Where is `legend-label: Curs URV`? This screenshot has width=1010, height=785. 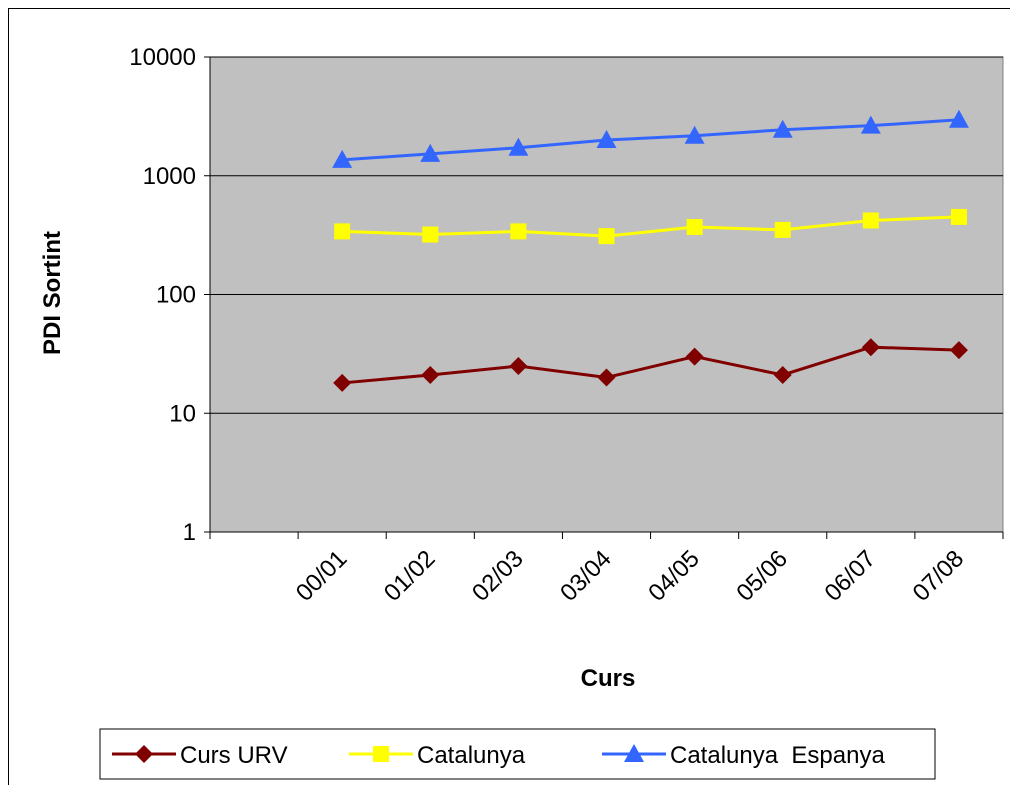 legend-label: Curs URV is located at coordinates (234, 755).